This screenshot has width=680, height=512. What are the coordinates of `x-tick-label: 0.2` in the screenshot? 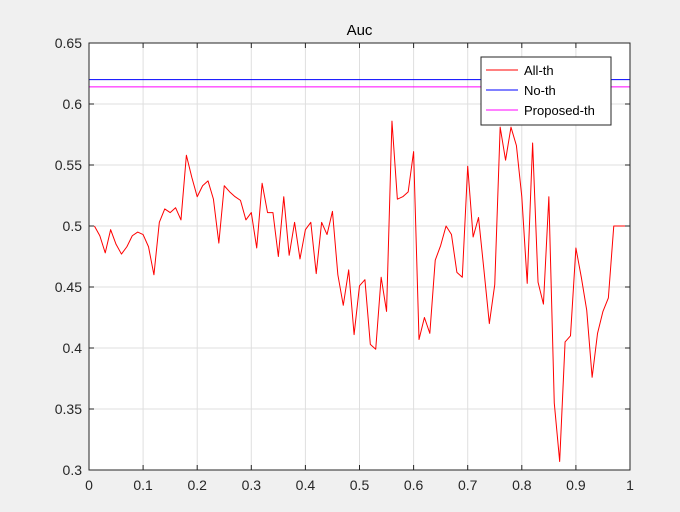 It's located at (197, 485).